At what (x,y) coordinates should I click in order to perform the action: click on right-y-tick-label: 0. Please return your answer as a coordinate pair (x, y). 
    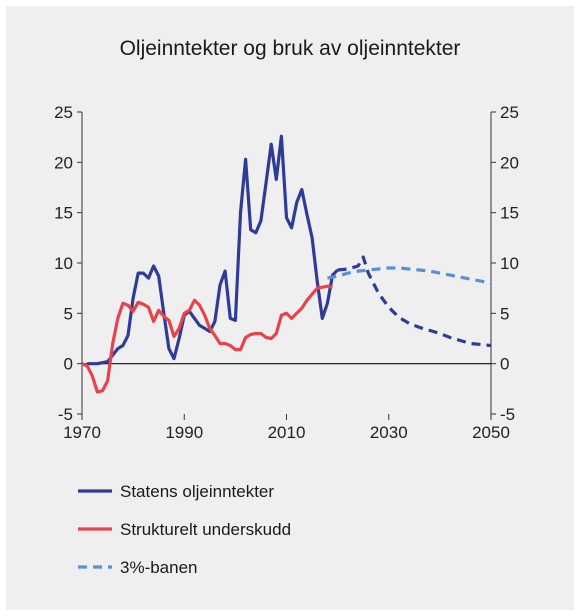
    Looking at the image, I should click on (504, 364).